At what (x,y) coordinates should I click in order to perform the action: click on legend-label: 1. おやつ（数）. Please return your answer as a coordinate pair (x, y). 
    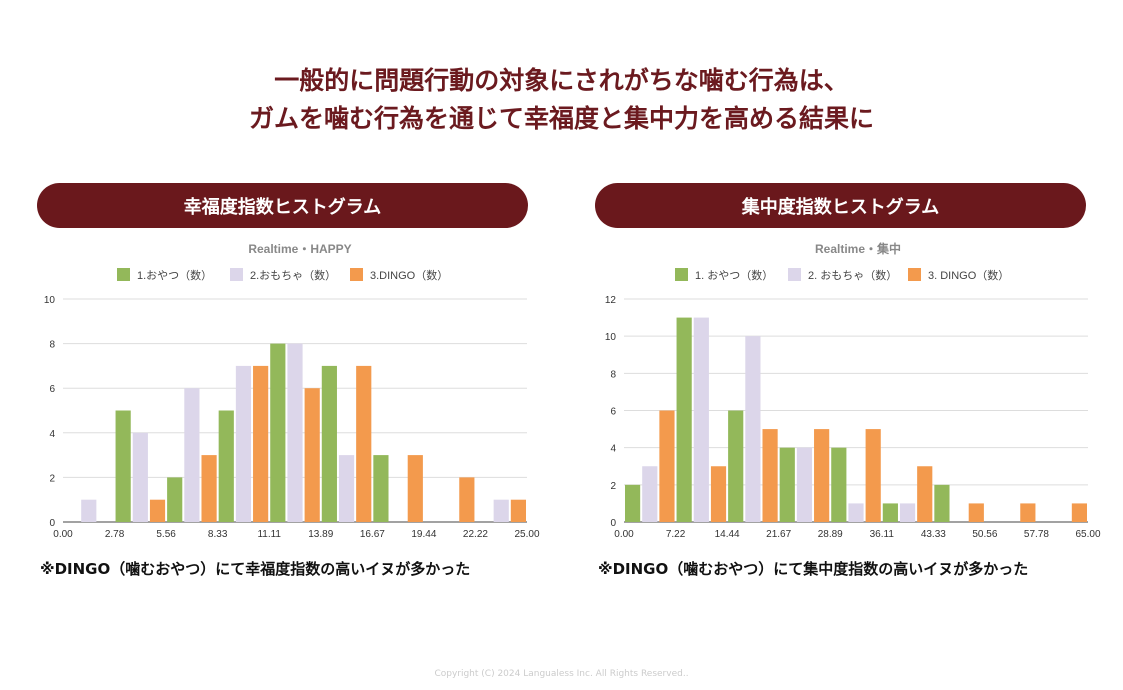
    Looking at the image, I should click on (734, 275).